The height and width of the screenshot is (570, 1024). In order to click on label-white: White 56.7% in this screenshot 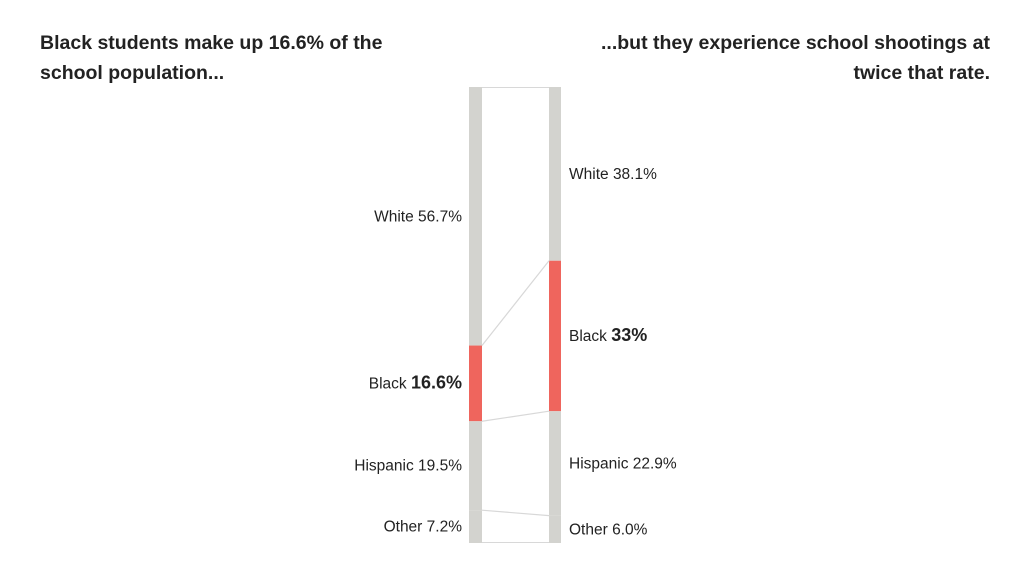, I will do `click(418, 216)`.